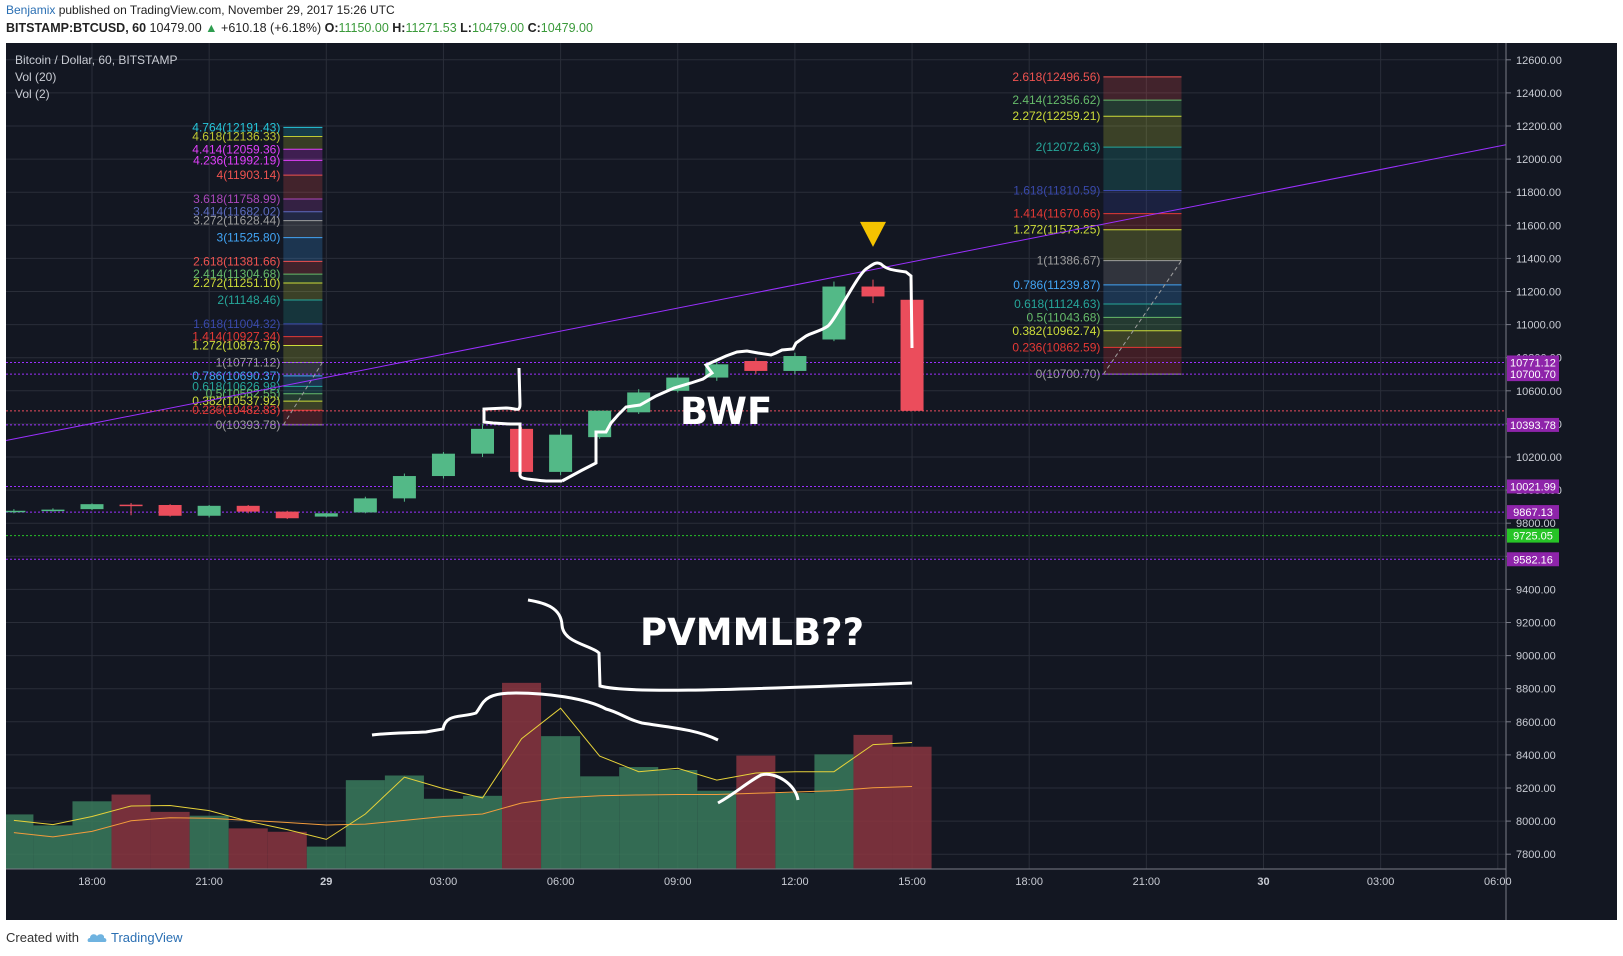  Describe the element at coordinates (236, 149) in the screenshot. I see `fib-left-level-label: 4.414(12059.36)` at that location.